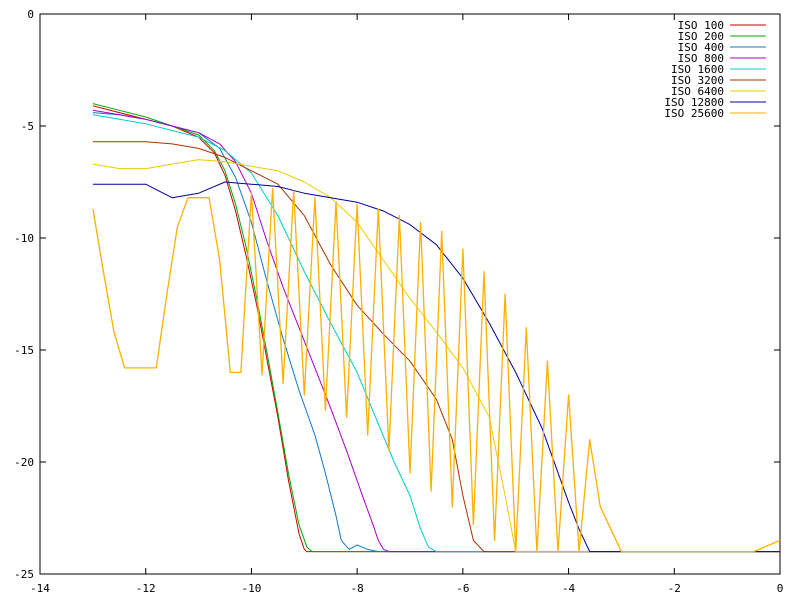 The image size is (800, 600). I want to click on y-tick-label: -15, so click(24, 350).